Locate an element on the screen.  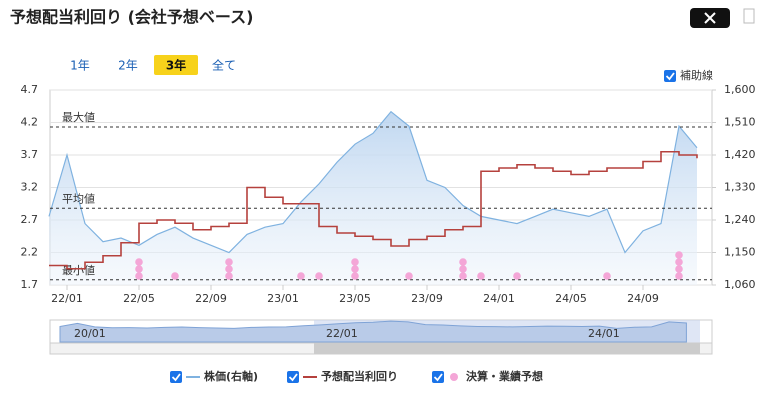
scrollbar-thumb is located at coordinates (507, 348).